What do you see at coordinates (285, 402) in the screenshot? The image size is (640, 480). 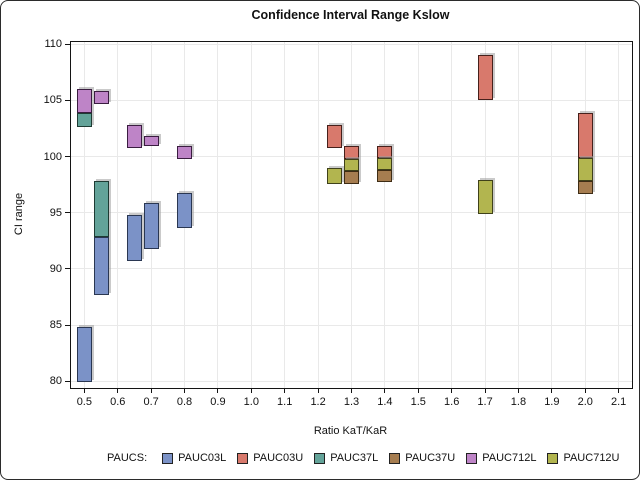 I see `x-tick-label: 1.1` at bounding box center [285, 402].